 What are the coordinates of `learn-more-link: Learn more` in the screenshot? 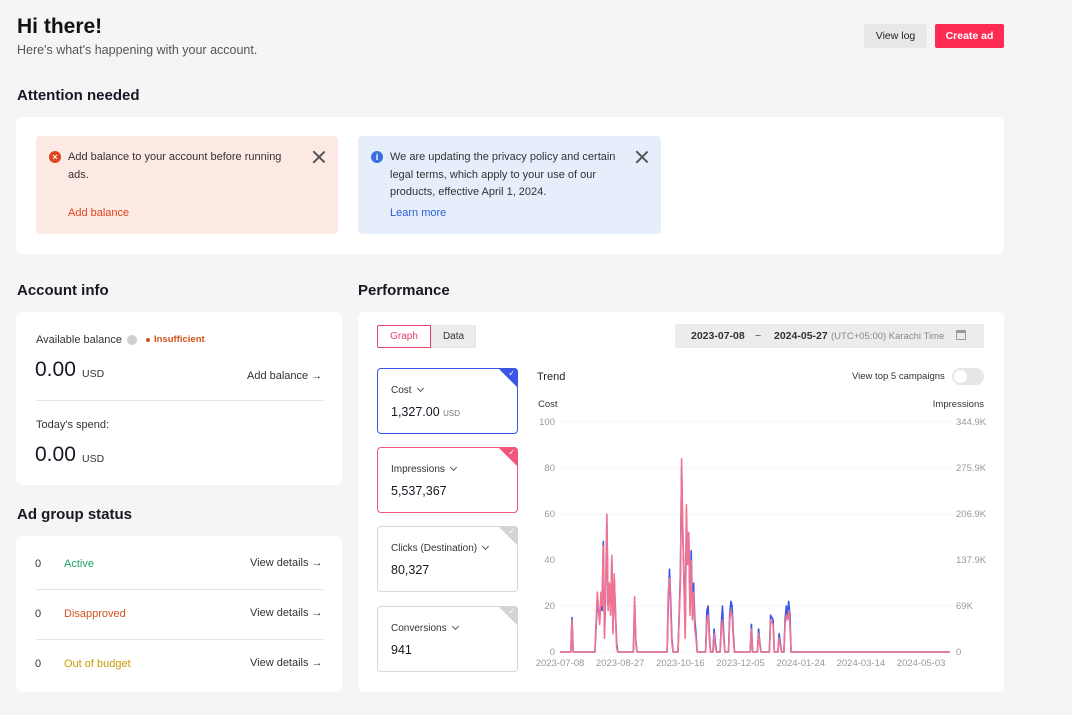 It's located at (418, 213).